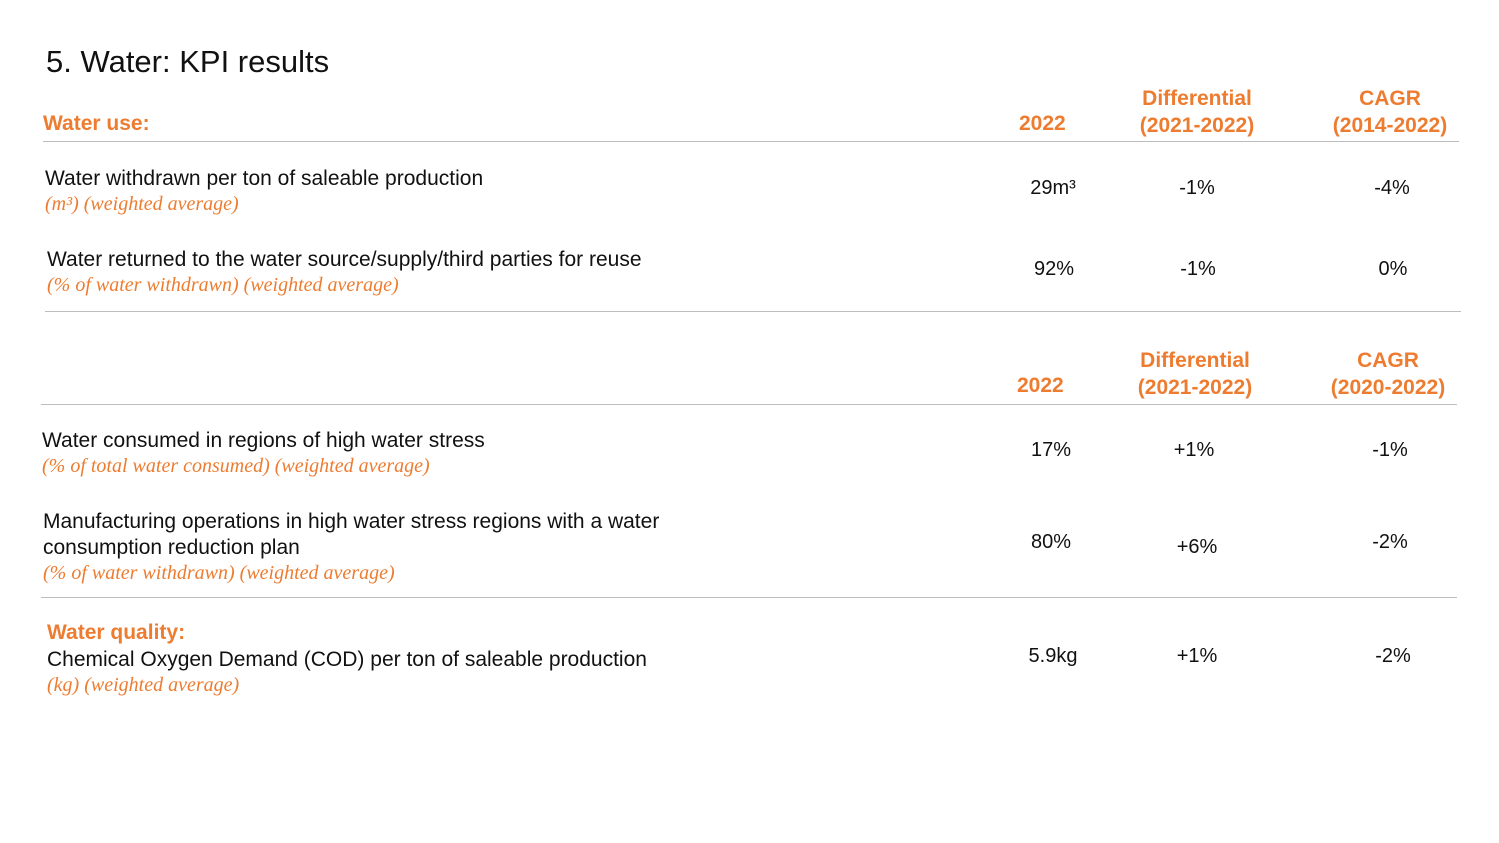 The height and width of the screenshot is (843, 1499). Describe the element at coordinates (188, 61) in the screenshot. I see `page-title: 5. Water: KPI results` at that location.